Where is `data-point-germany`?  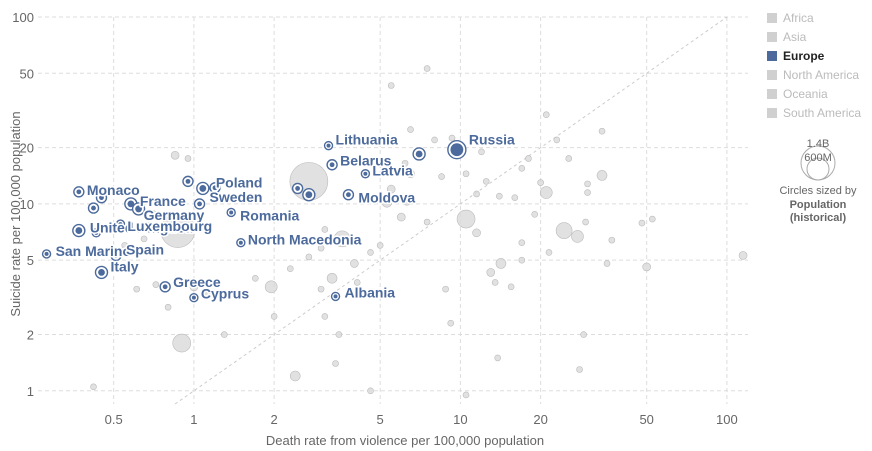
data-point-germany is located at coordinates (138, 209).